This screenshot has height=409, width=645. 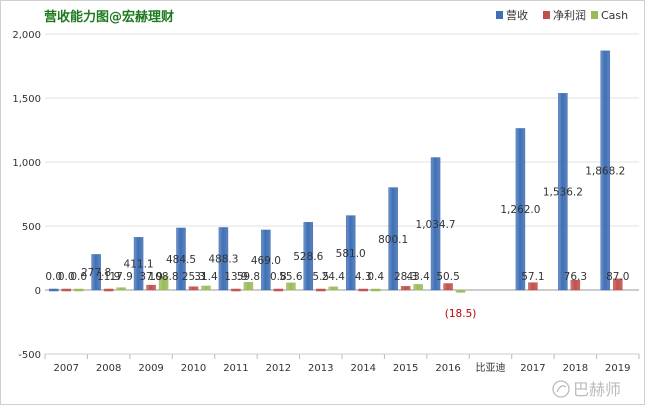 What do you see at coordinates (447, 277) in the screenshot?
I see `data-label: 50.5` at bounding box center [447, 277].